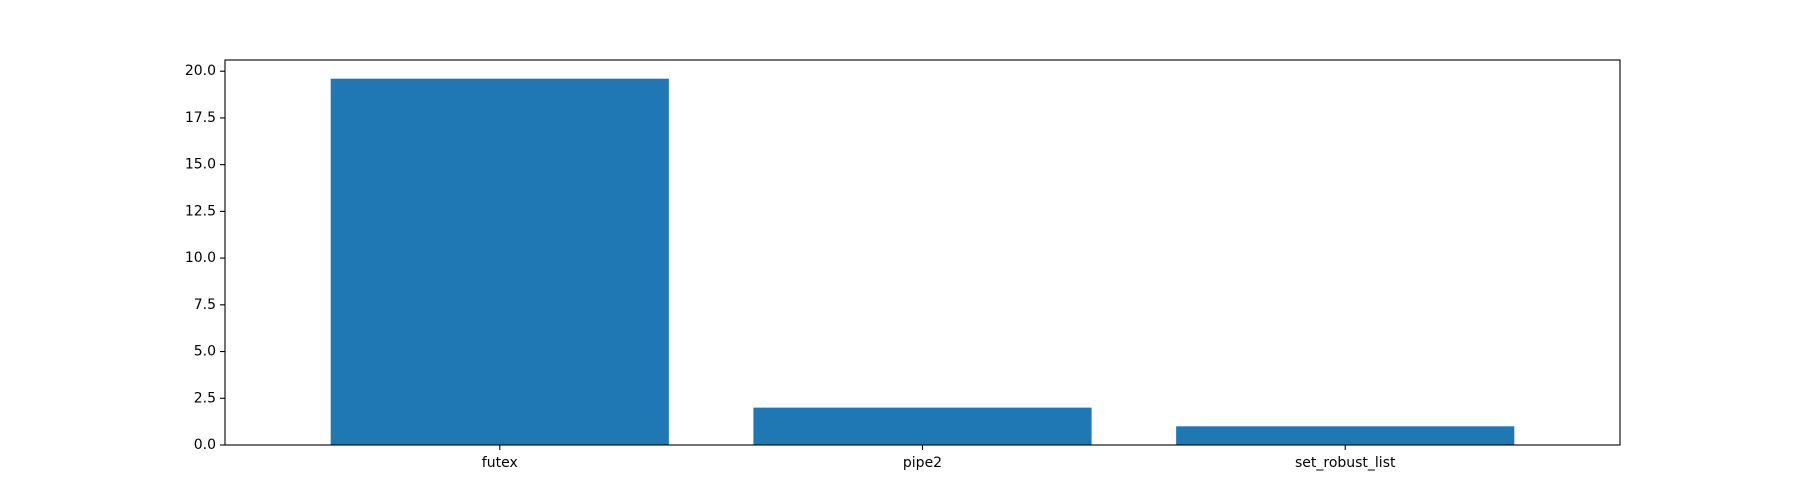  I want to click on x-axis: futex pipe2 set_robust_list, so click(939, 458).